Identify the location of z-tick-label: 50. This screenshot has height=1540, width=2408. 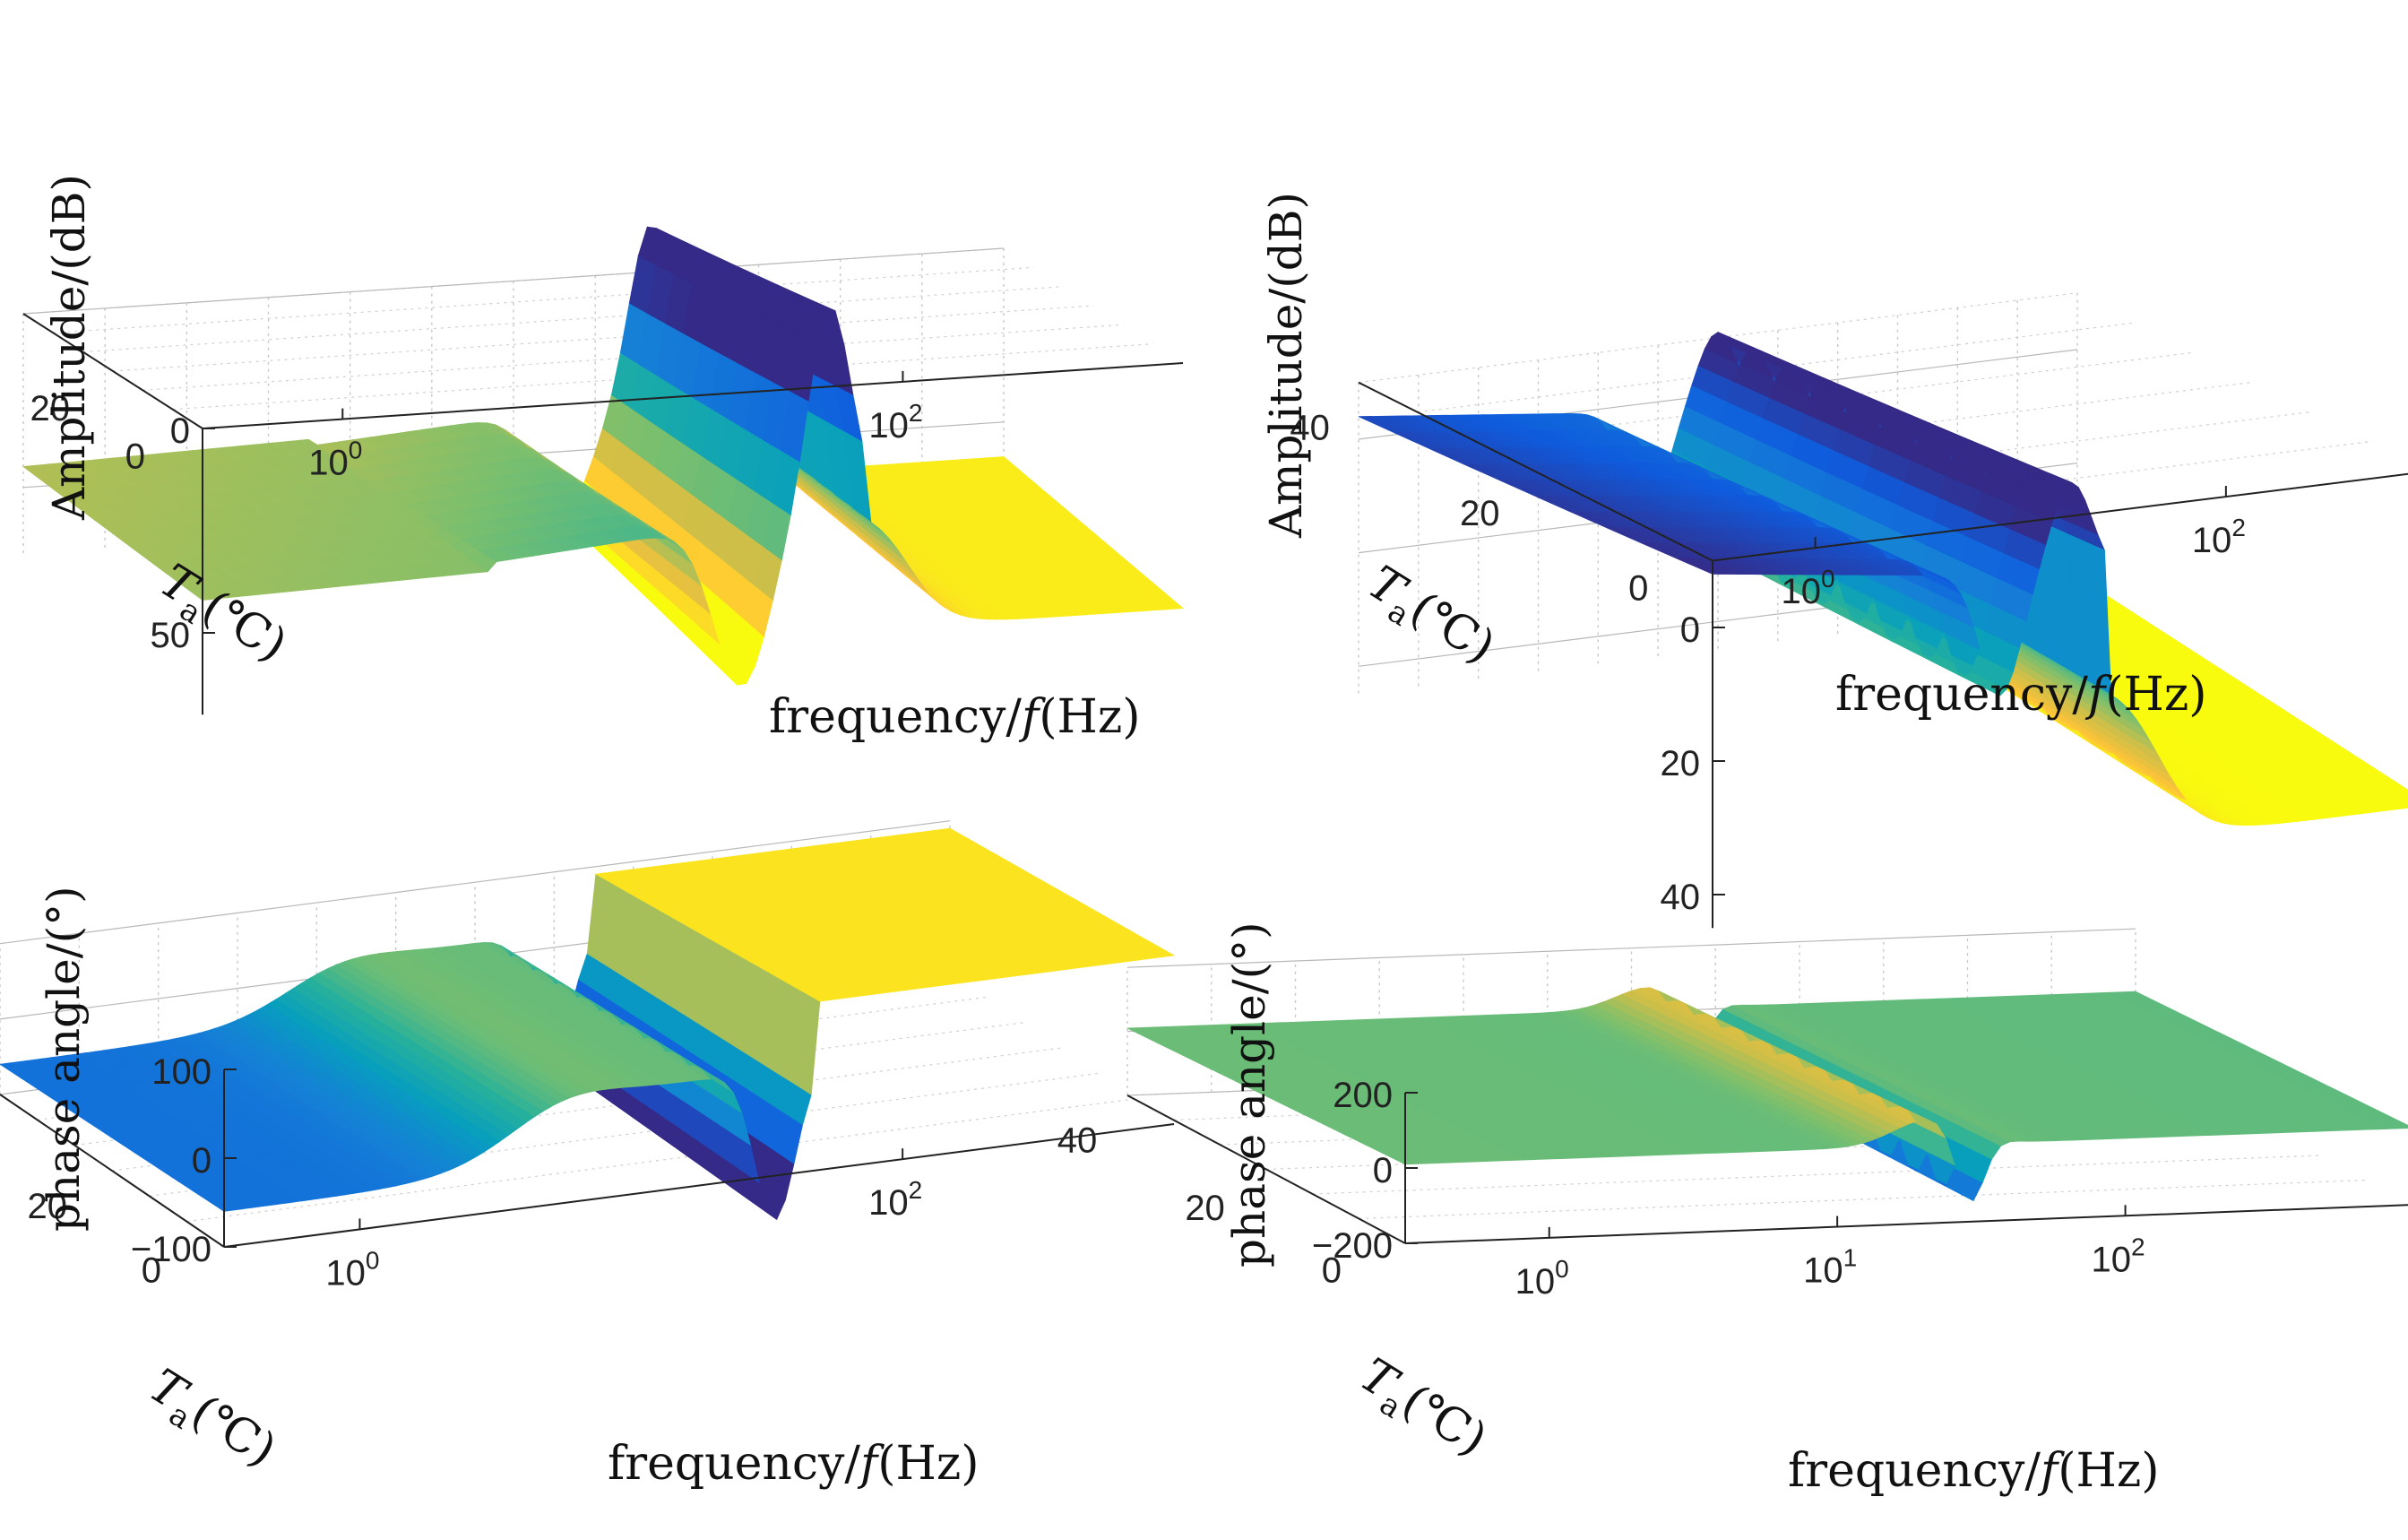
(171, 635).